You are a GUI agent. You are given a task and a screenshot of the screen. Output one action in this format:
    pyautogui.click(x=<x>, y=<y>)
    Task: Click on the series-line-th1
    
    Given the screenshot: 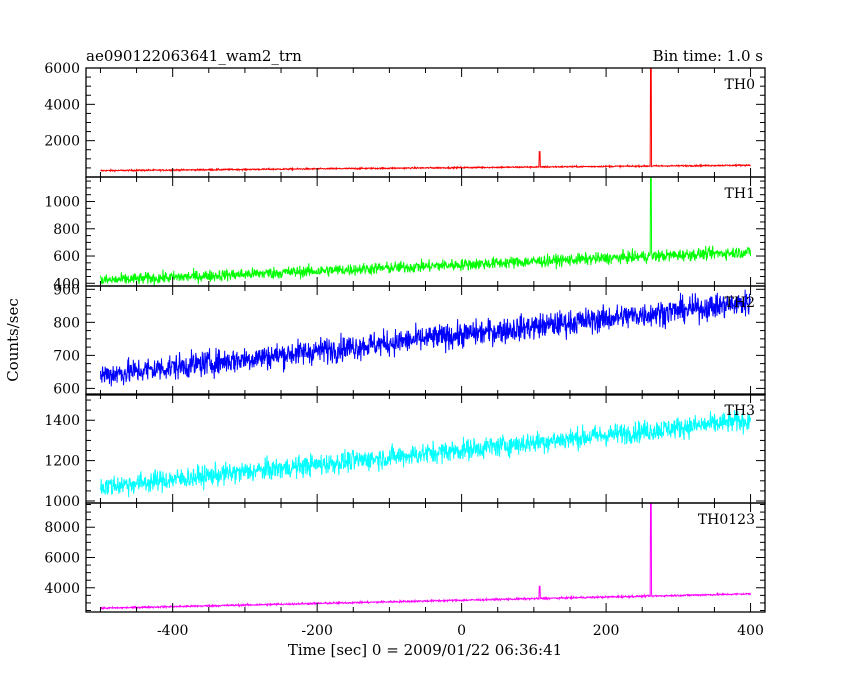 What is the action you would take?
    pyautogui.click(x=425, y=231)
    